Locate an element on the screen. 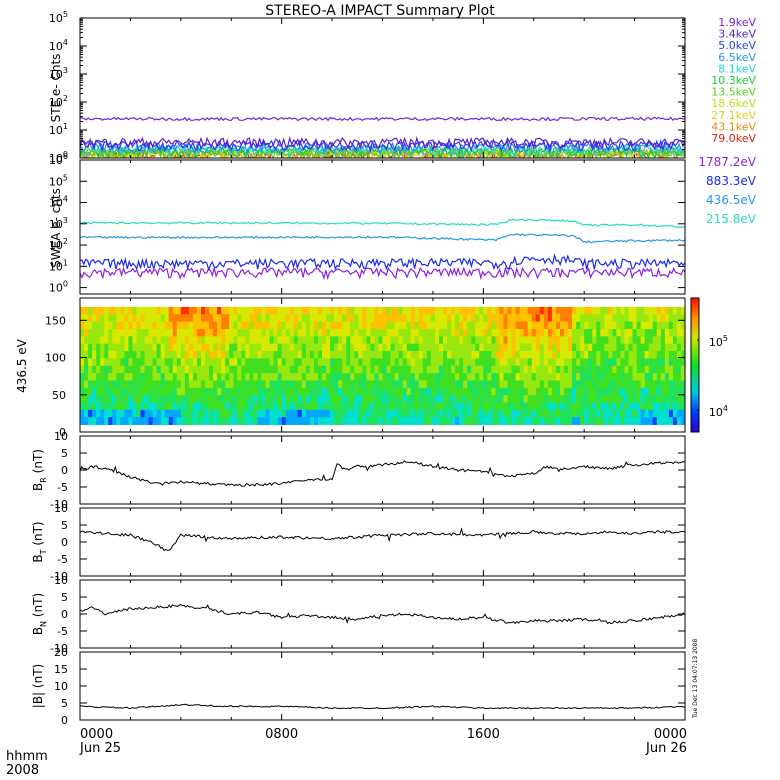 Image resolution: width=780 pixels, height=780 pixels. bn-y-tick-label: -5 is located at coordinates (62, 631).